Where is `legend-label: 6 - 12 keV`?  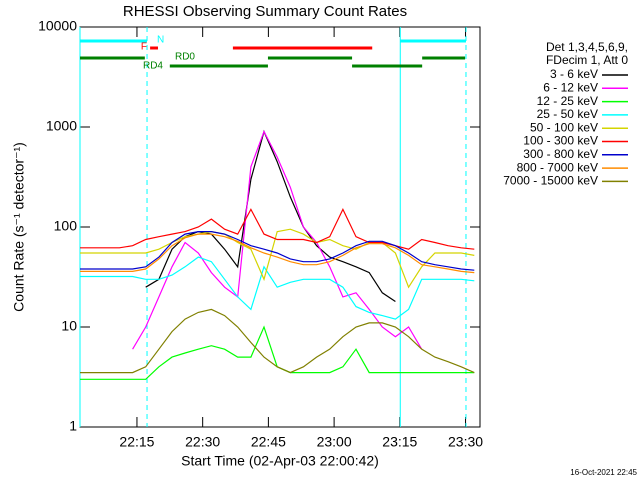
legend-label: 6 - 12 keV is located at coordinates (570, 87).